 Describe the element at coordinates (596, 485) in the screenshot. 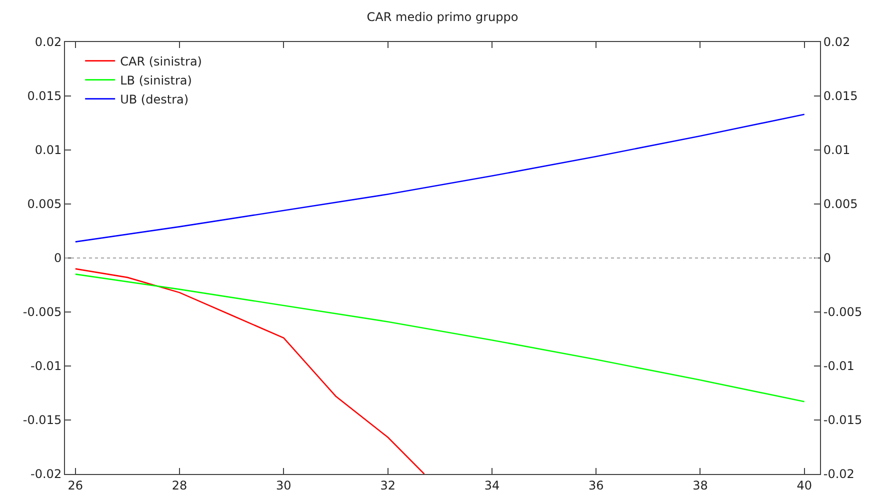

I see `x-tick-label: 36` at that location.